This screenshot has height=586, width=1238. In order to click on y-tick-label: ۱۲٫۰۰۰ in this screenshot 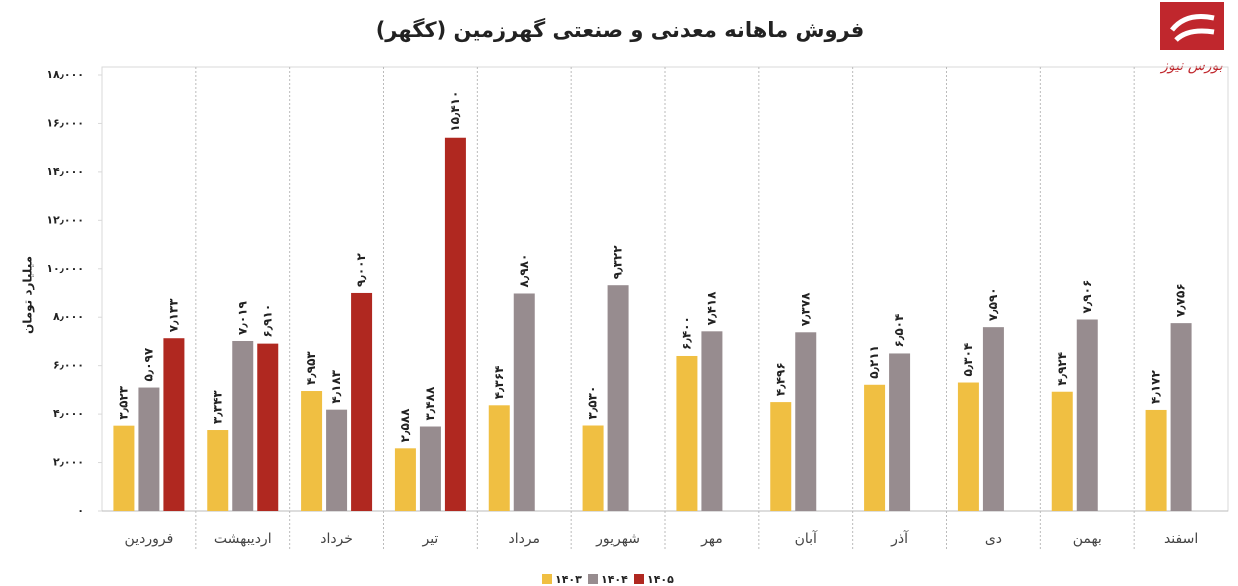, I will do `click(65, 219)`.